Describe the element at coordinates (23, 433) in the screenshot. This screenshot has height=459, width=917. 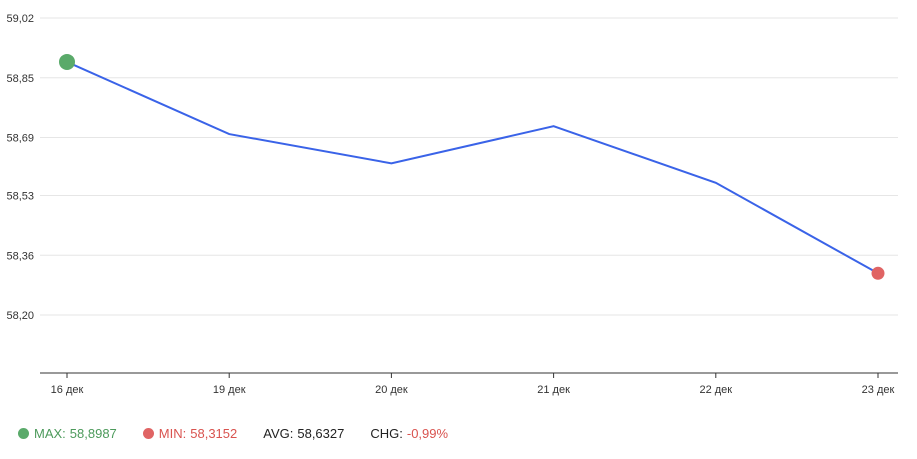
I see `max-dot-icon` at that location.